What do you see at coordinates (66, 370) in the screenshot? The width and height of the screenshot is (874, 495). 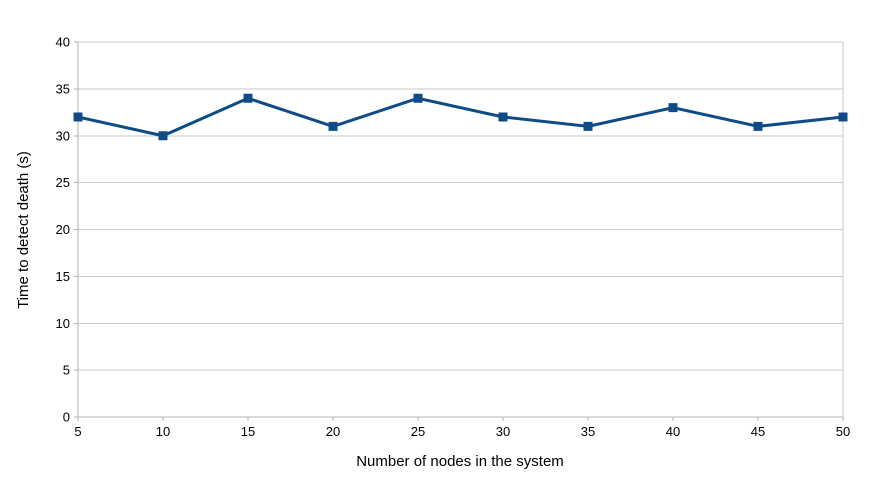 I see `y-tick-label: 5` at bounding box center [66, 370].